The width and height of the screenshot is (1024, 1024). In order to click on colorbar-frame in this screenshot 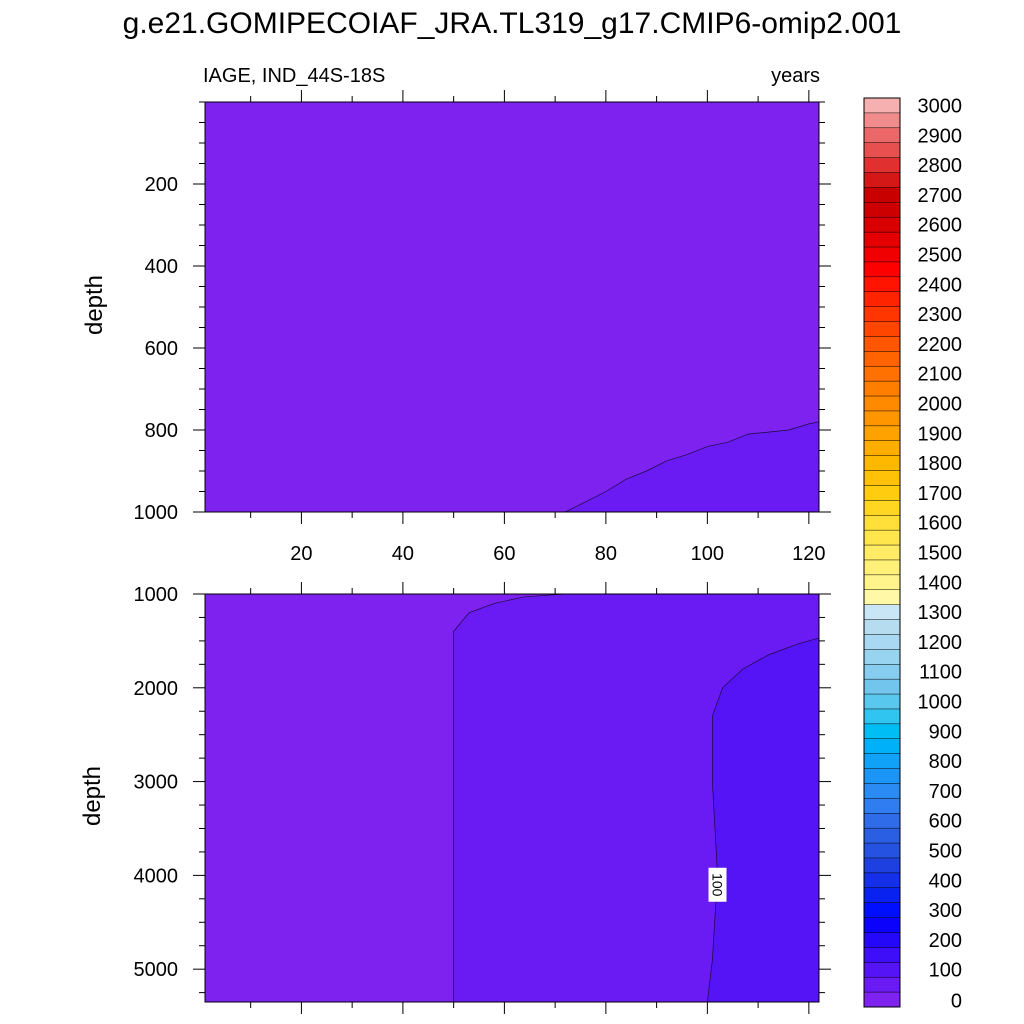, I will do `click(882, 552)`.